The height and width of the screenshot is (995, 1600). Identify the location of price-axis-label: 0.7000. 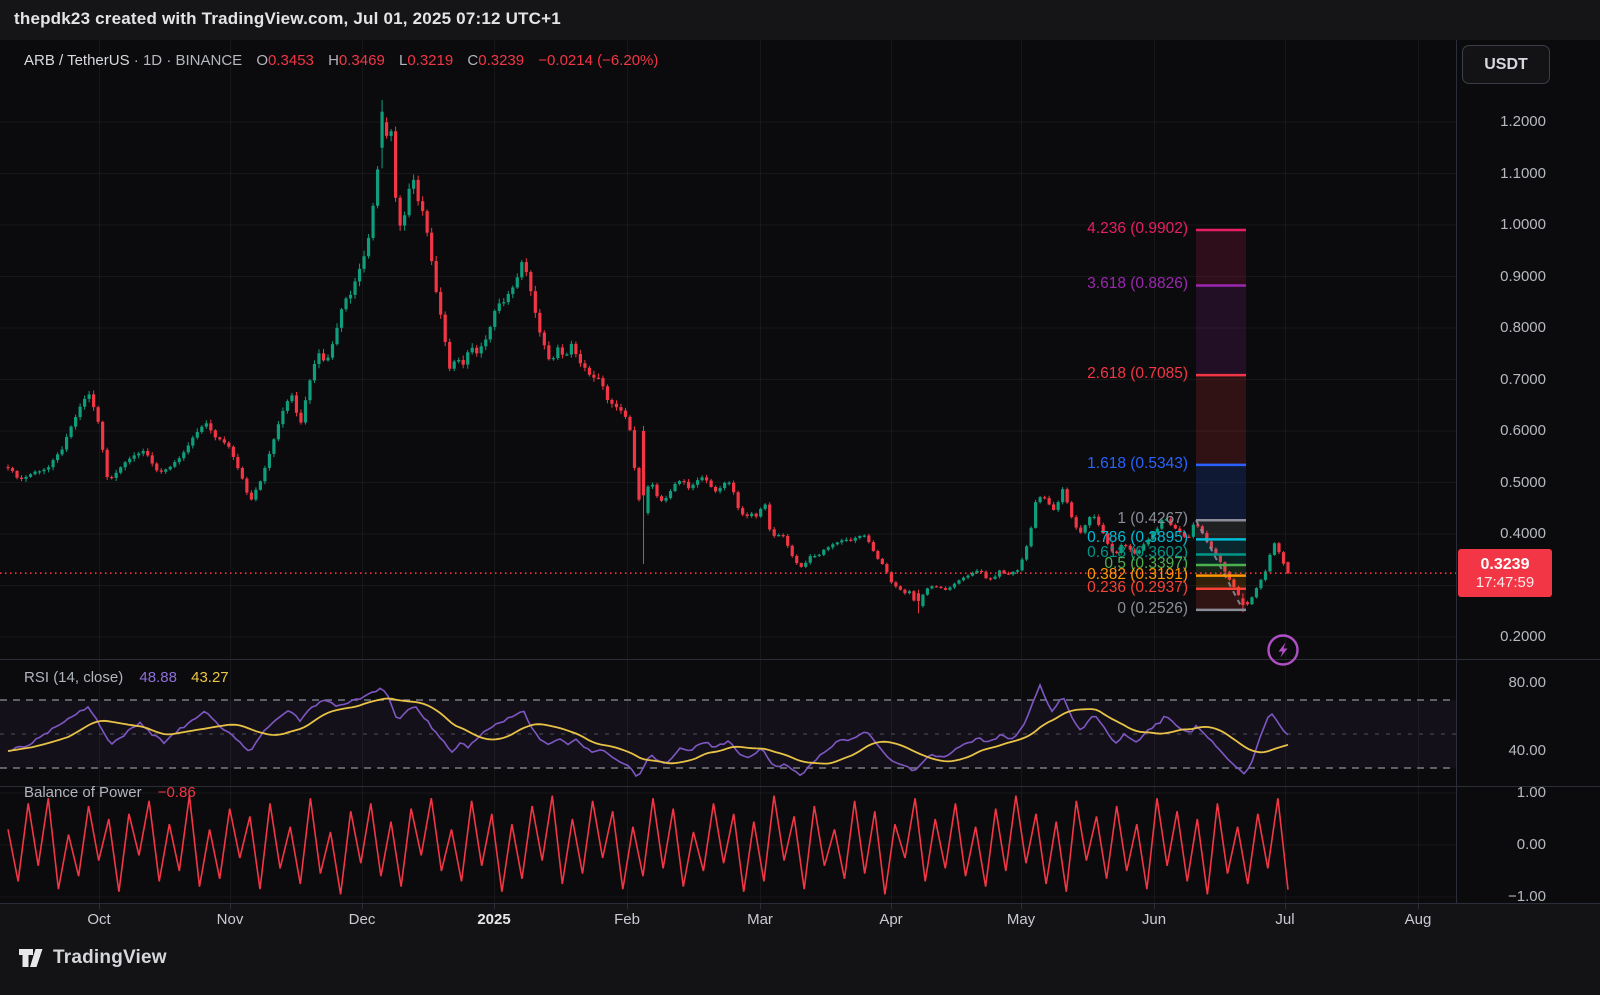
(1523, 379).